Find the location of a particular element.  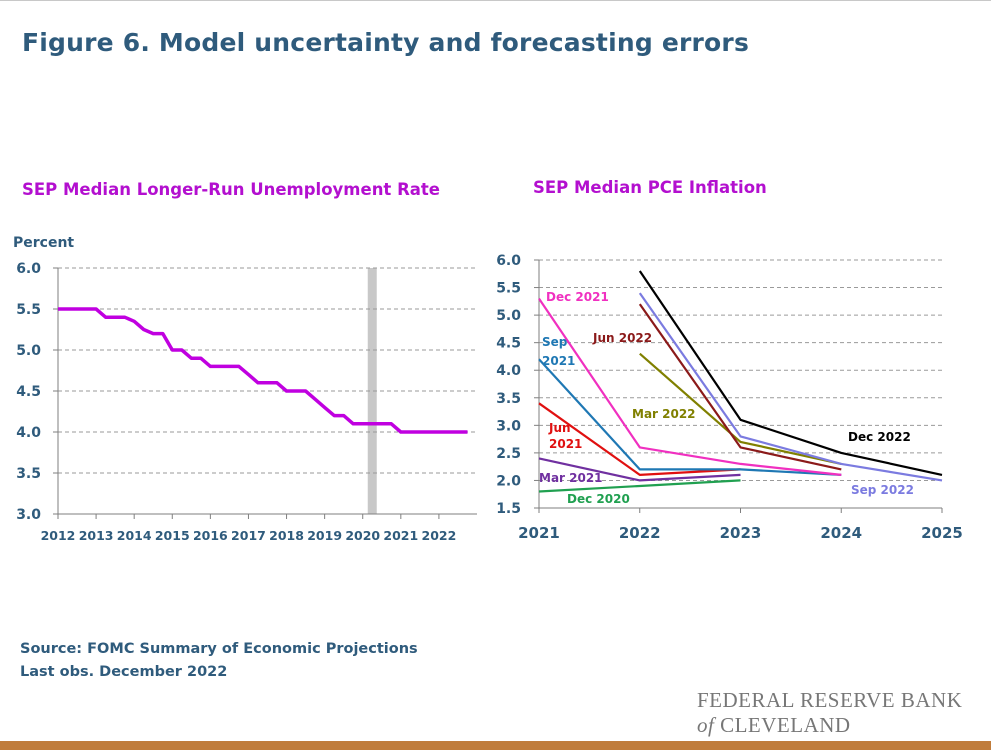

series-label: Sep is located at coordinates (555, 342).